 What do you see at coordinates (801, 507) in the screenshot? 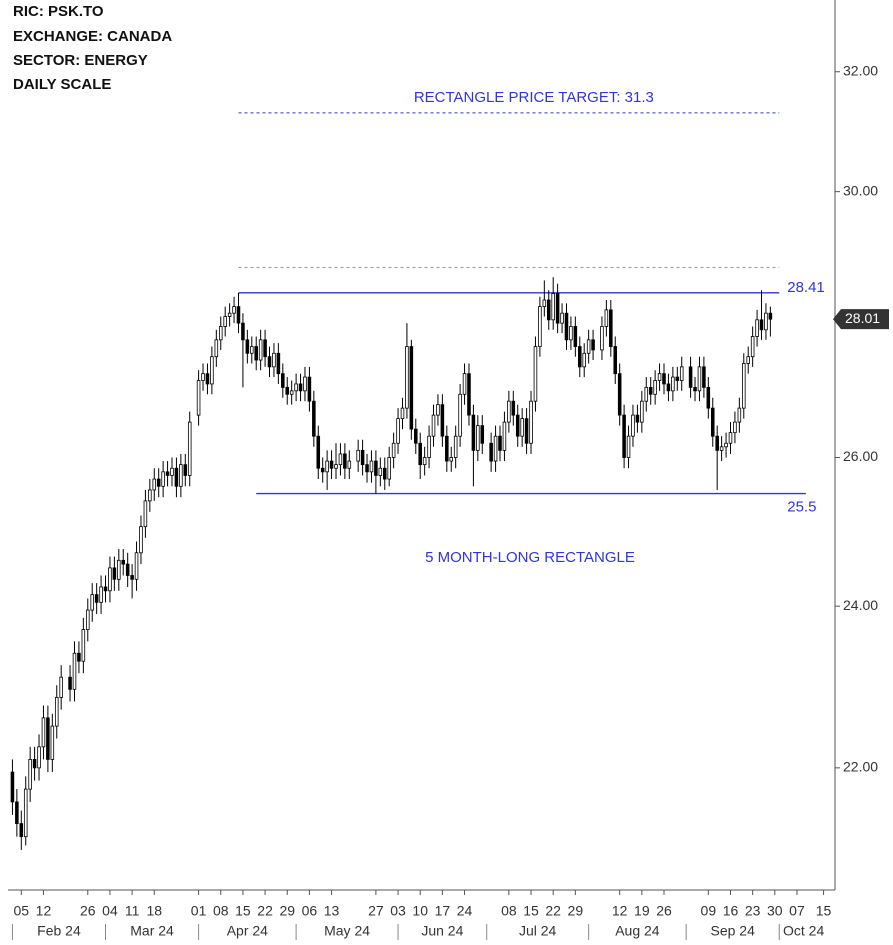
I see `level-value-label: 25.5` at bounding box center [801, 507].